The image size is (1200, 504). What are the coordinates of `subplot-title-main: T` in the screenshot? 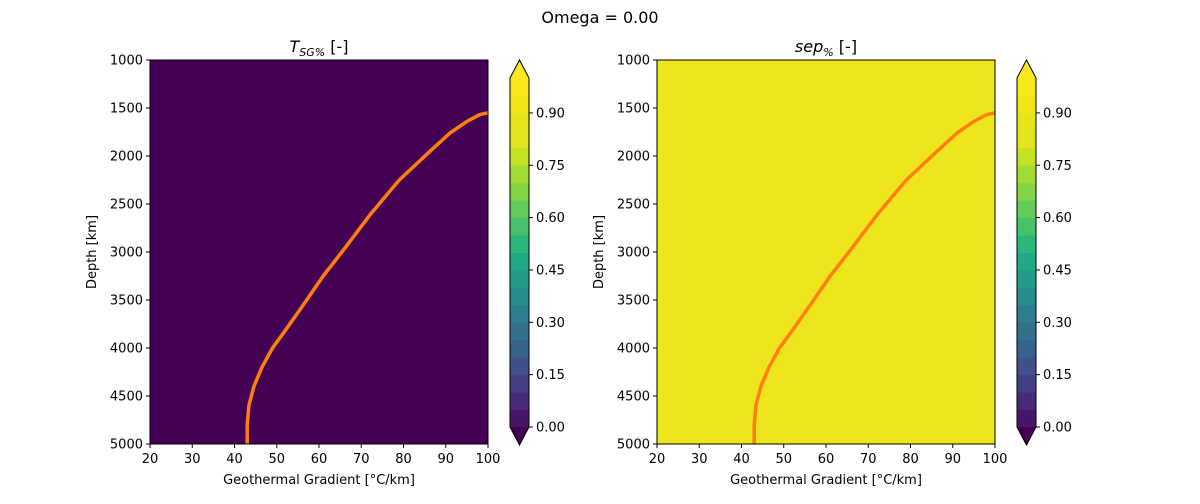 It's located at (294, 46).